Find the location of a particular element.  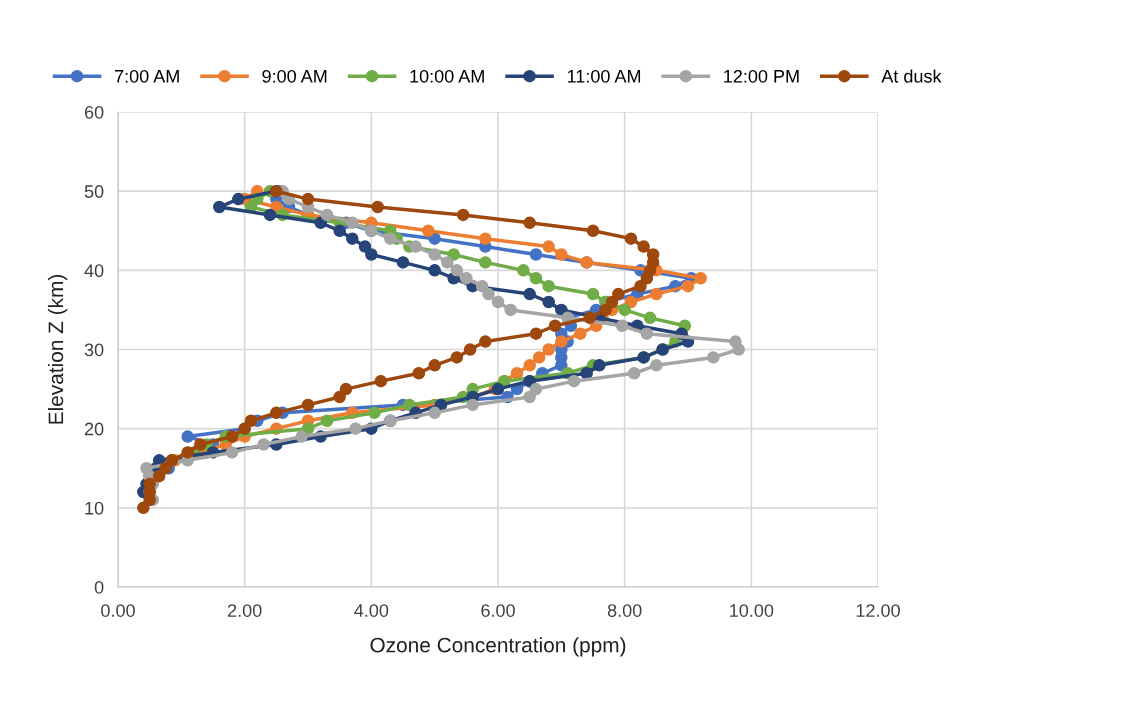

x-tick-label: 4.00 is located at coordinates (371, 610).